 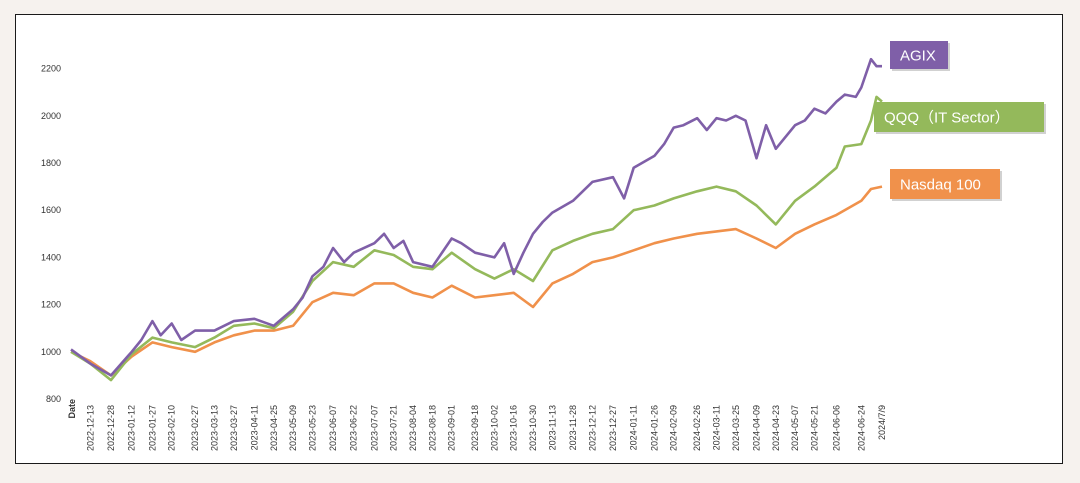 I want to click on x-tick-label: 2023-05-09, so click(x=293, y=428).